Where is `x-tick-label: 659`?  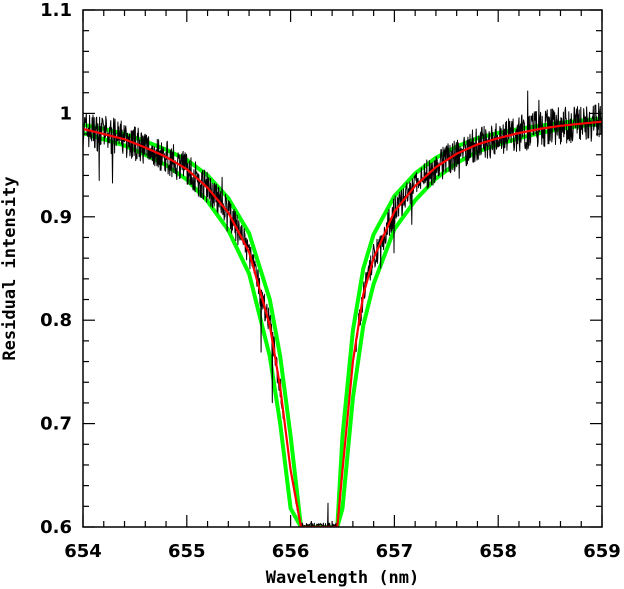 x-tick-label: 659 is located at coordinates (602, 551).